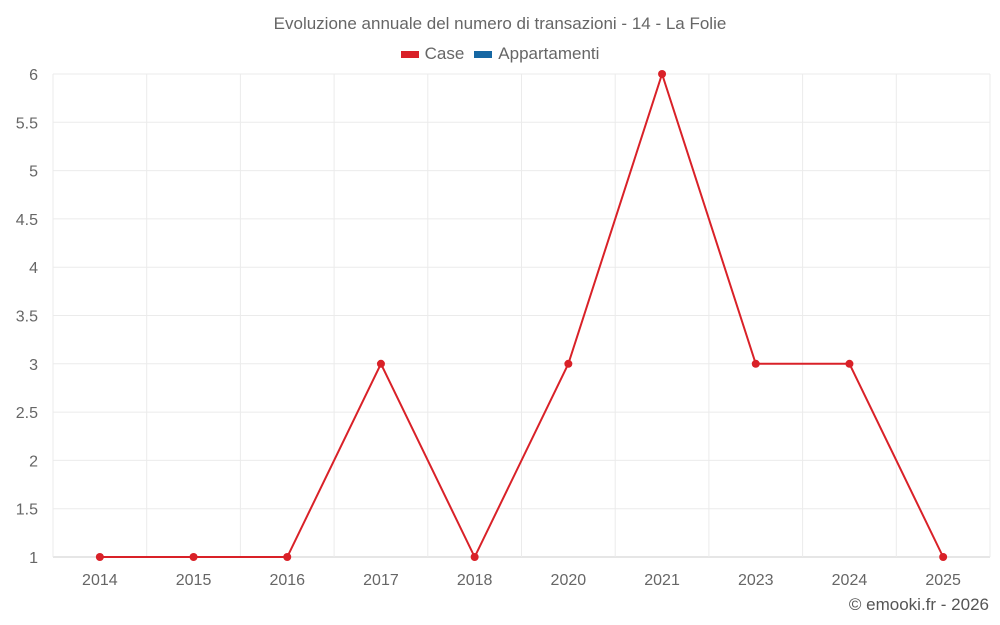 The height and width of the screenshot is (625, 1000). I want to click on y-tick-label: 2.5, so click(27, 413).